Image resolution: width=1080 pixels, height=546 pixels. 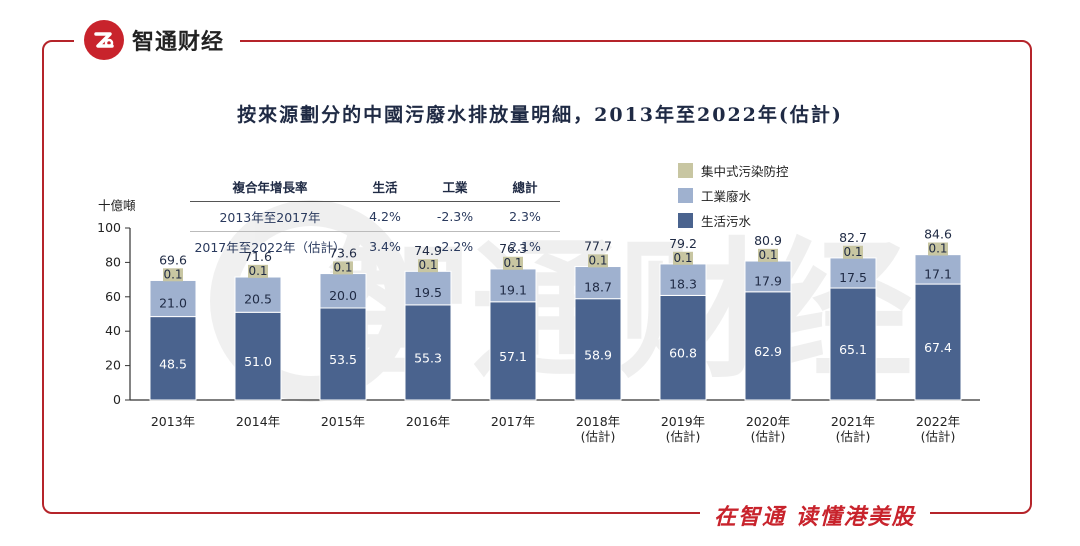 I want to click on chart-legend: 集中式污染防控 工業廢水 生活污水, so click(x=733, y=195).